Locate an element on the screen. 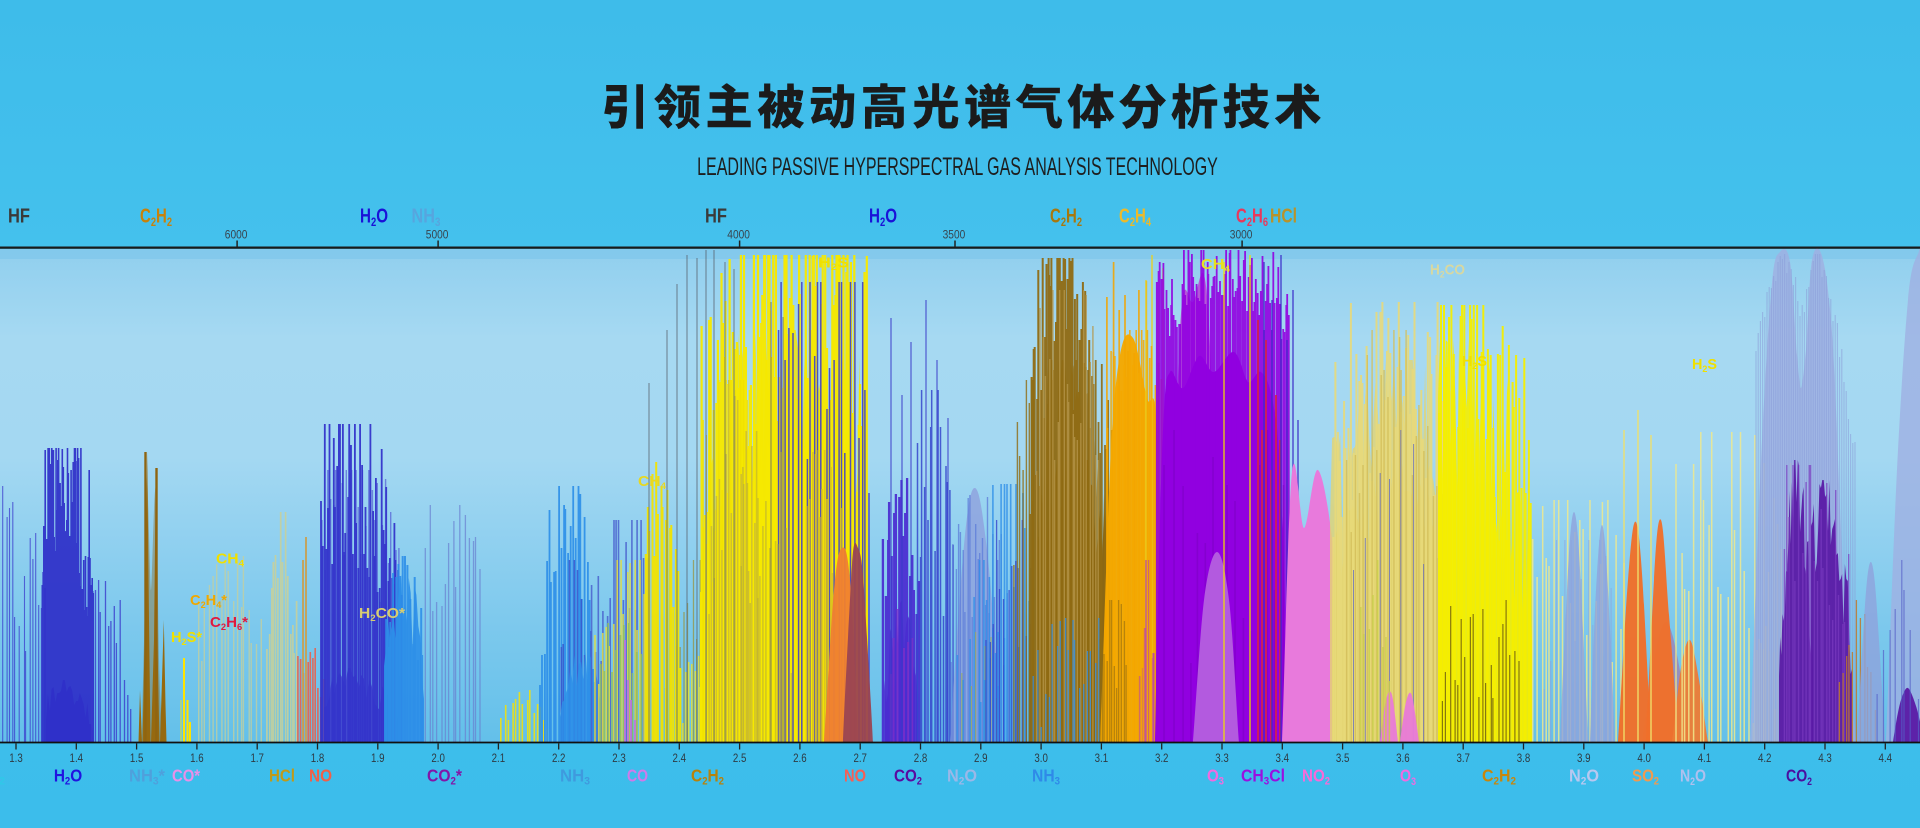 This screenshot has height=828, width=1920. svg-text: 1.3 is located at coordinates (16, 758).